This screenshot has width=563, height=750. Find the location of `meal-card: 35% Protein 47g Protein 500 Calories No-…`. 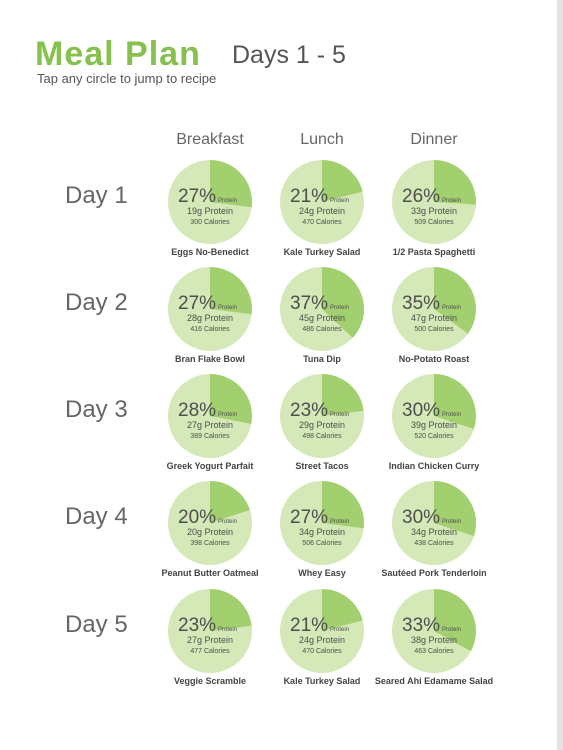

meal-card: 35% Protein 47g Protein 500 Calories No-… is located at coordinates (434, 322).